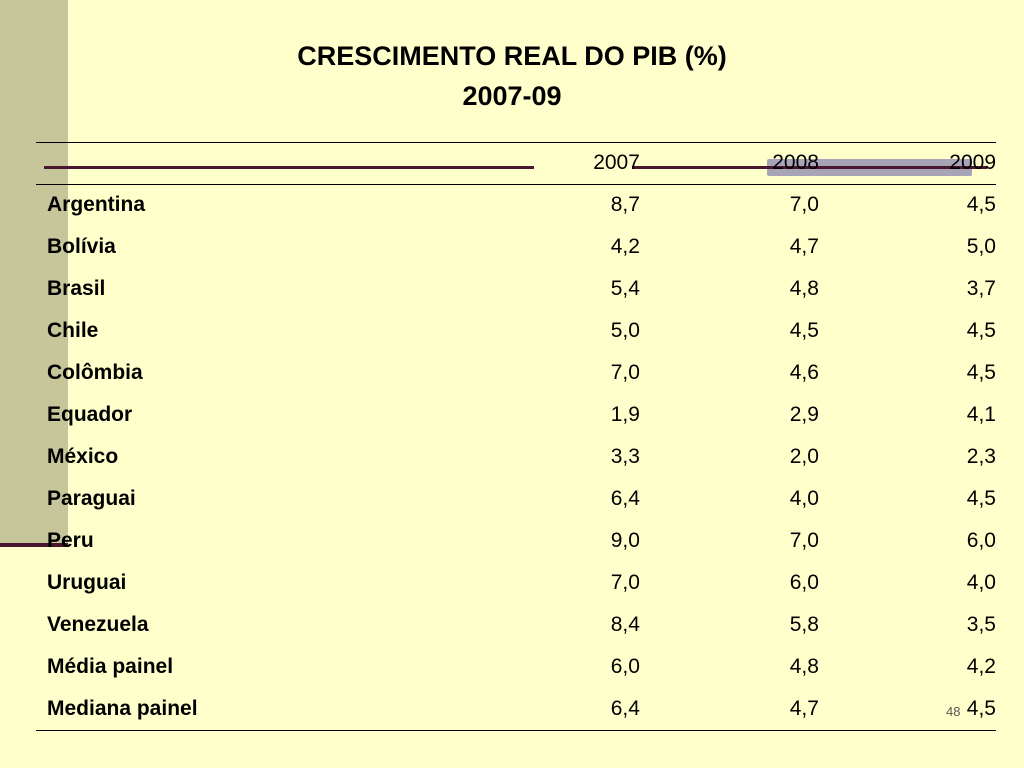 The height and width of the screenshot is (768, 1024). I want to click on cell-value-2007: 8,4, so click(625, 624).